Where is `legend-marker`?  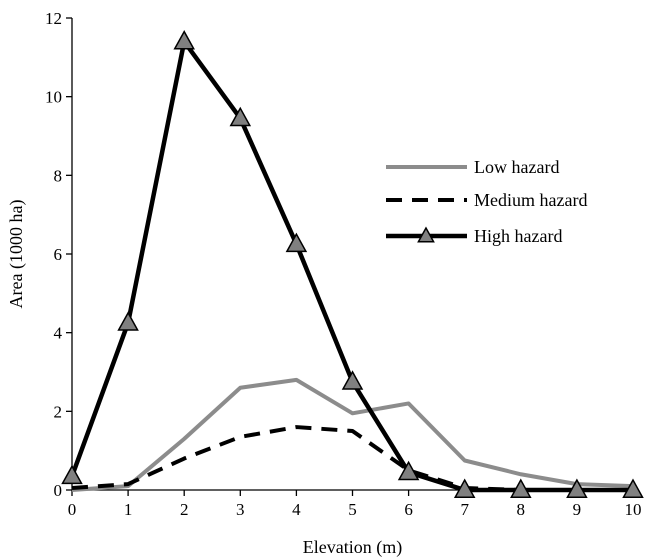
legend-marker is located at coordinates (426, 234).